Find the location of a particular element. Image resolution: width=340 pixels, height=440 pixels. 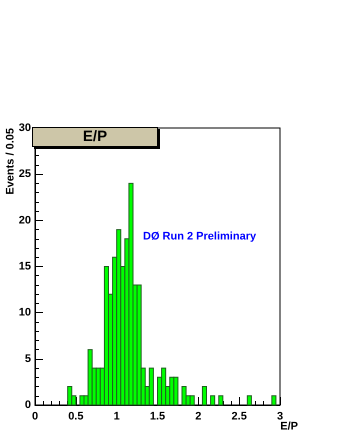

y-tick-label: 5 is located at coordinates (27, 358).